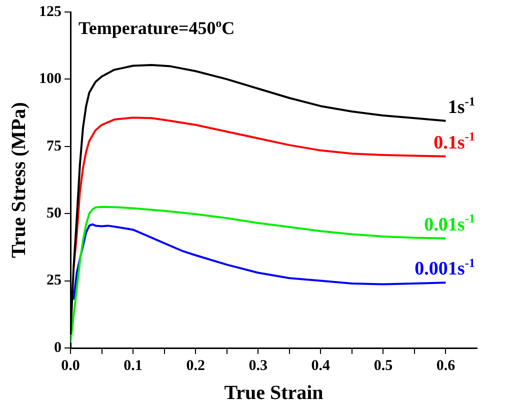 This screenshot has height=414, width=507. What do you see at coordinates (321, 366) in the screenshot?
I see `x-tick-label: 0.4` at bounding box center [321, 366].